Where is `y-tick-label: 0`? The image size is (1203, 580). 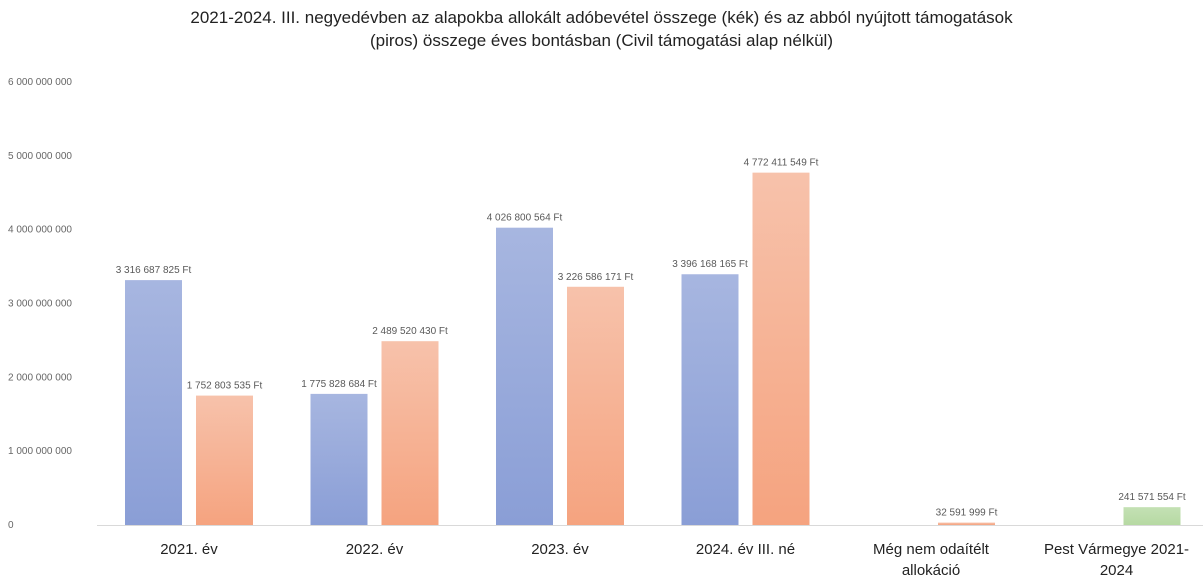 y-tick-label: 0 is located at coordinates (11, 525).